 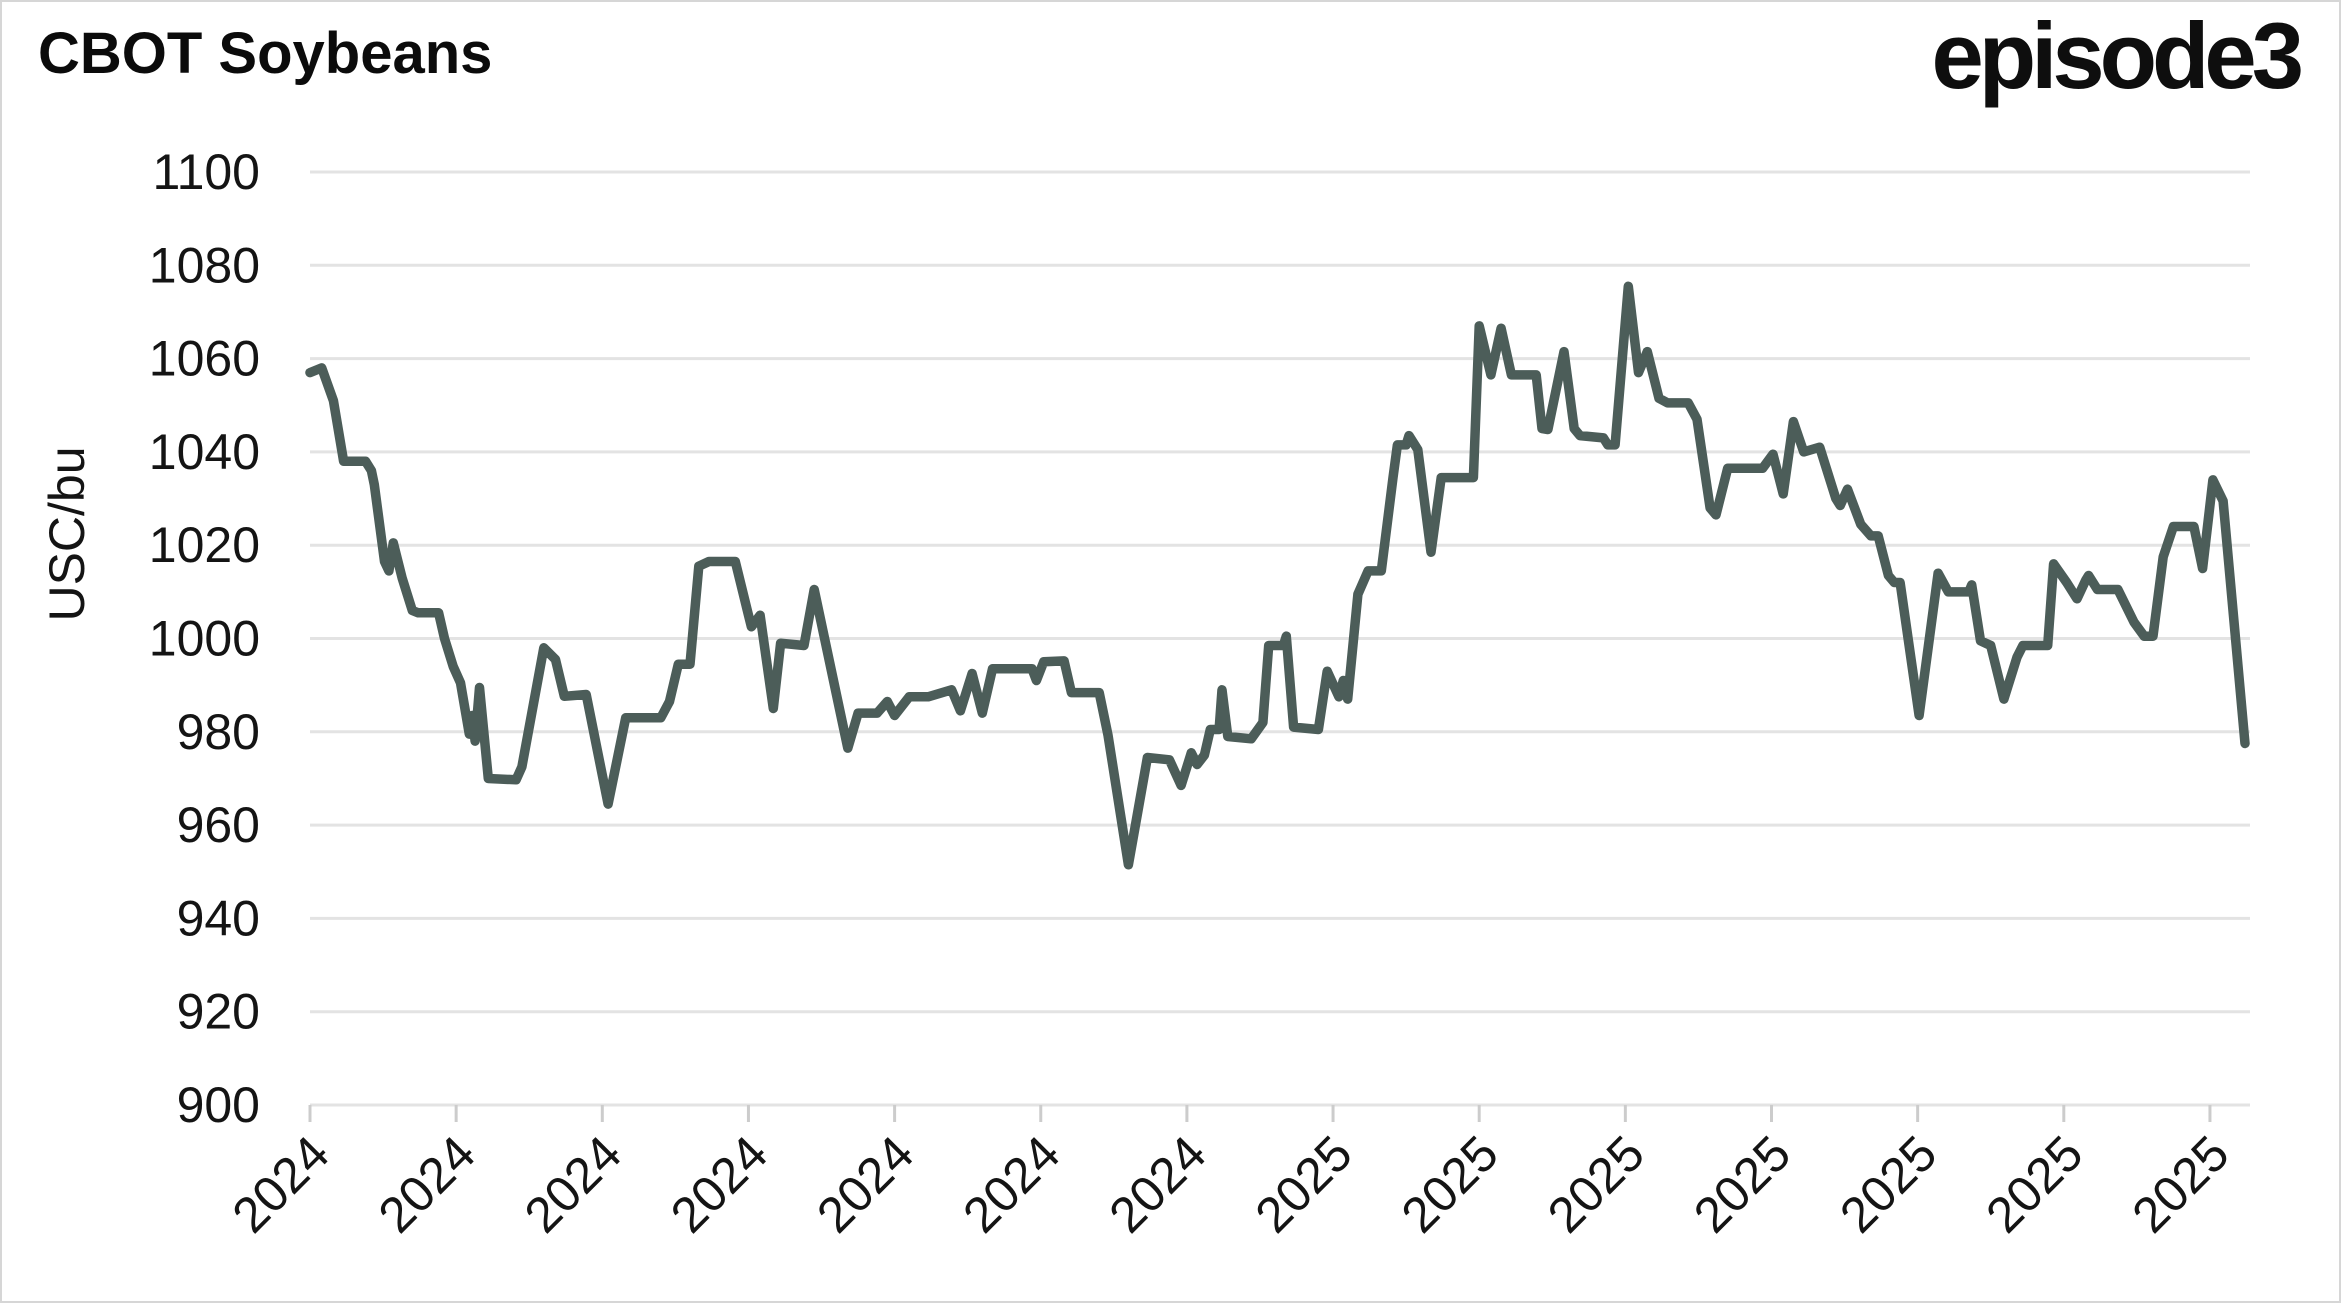 What do you see at coordinates (218, 918) in the screenshot?
I see `y-tick-label: 940` at bounding box center [218, 918].